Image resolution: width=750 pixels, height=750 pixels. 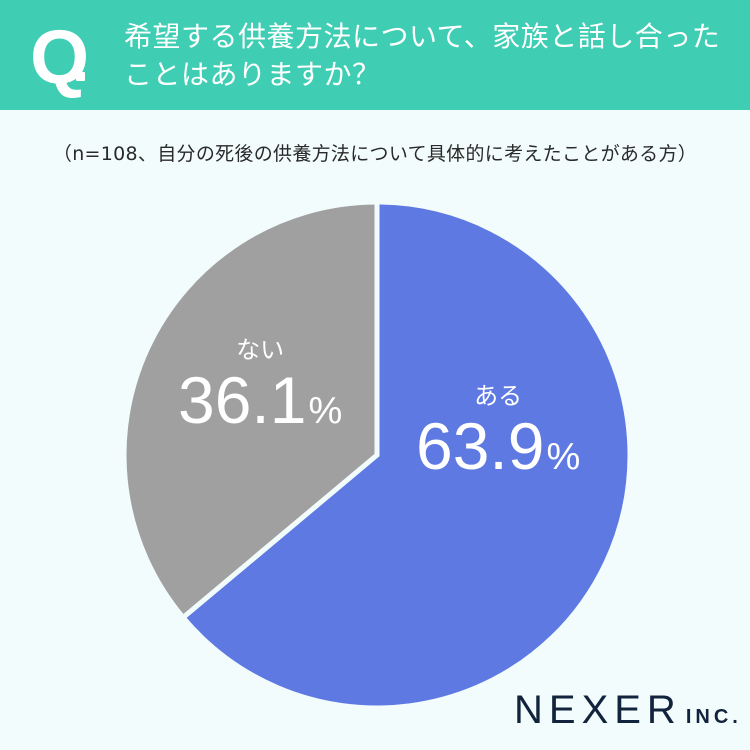 I want to click on slice-label-aru: ある 63.9%, so click(x=498, y=437).